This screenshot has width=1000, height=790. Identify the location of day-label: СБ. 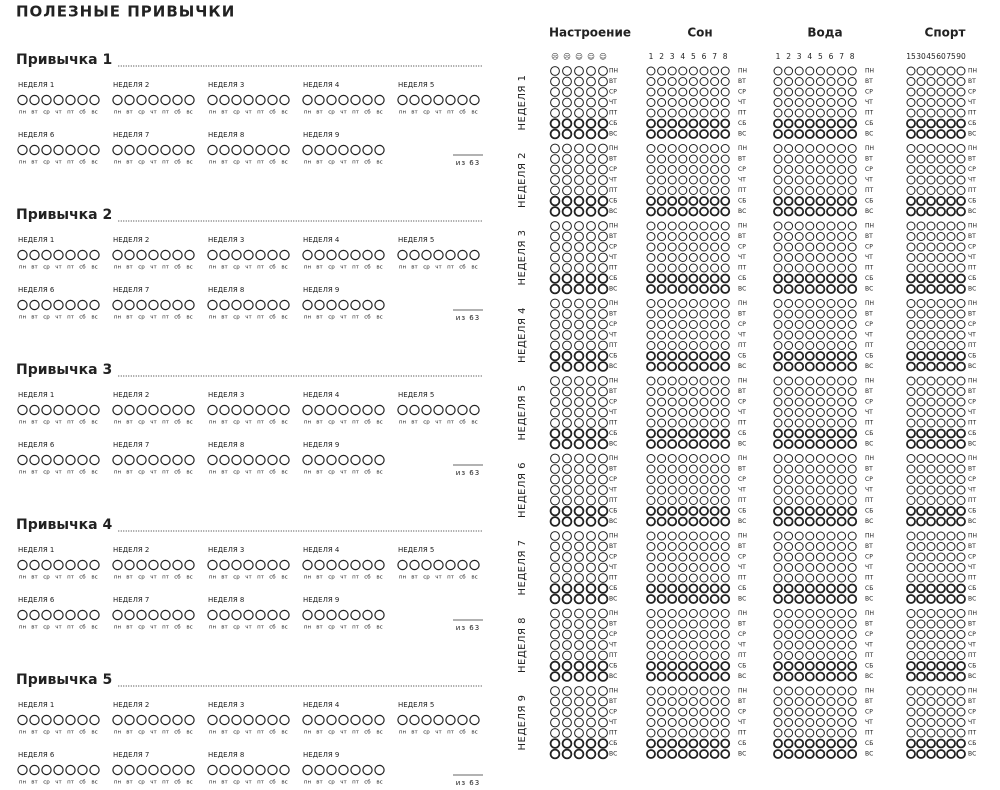
(972, 433).